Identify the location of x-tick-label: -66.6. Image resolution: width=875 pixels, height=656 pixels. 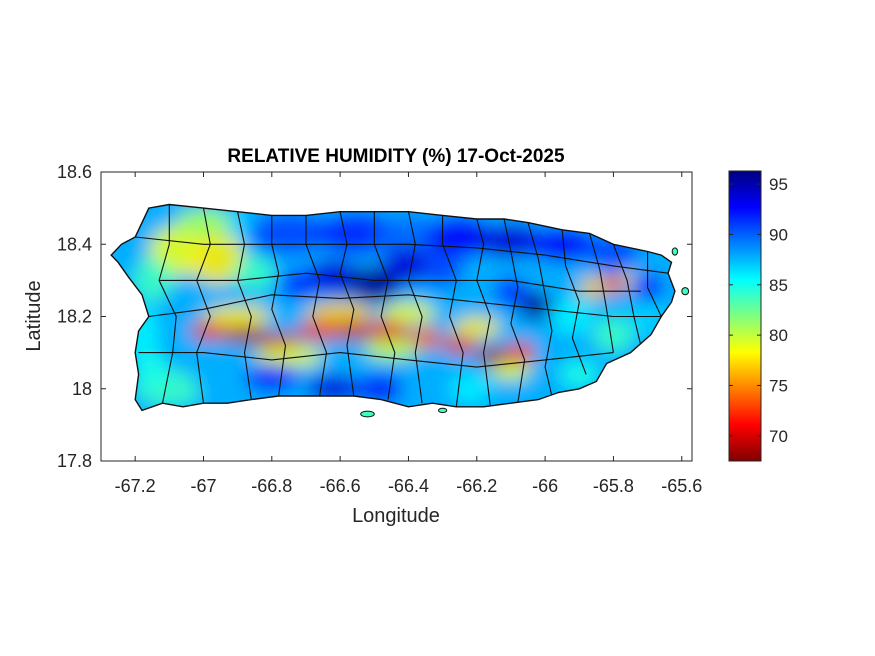
(340, 486).